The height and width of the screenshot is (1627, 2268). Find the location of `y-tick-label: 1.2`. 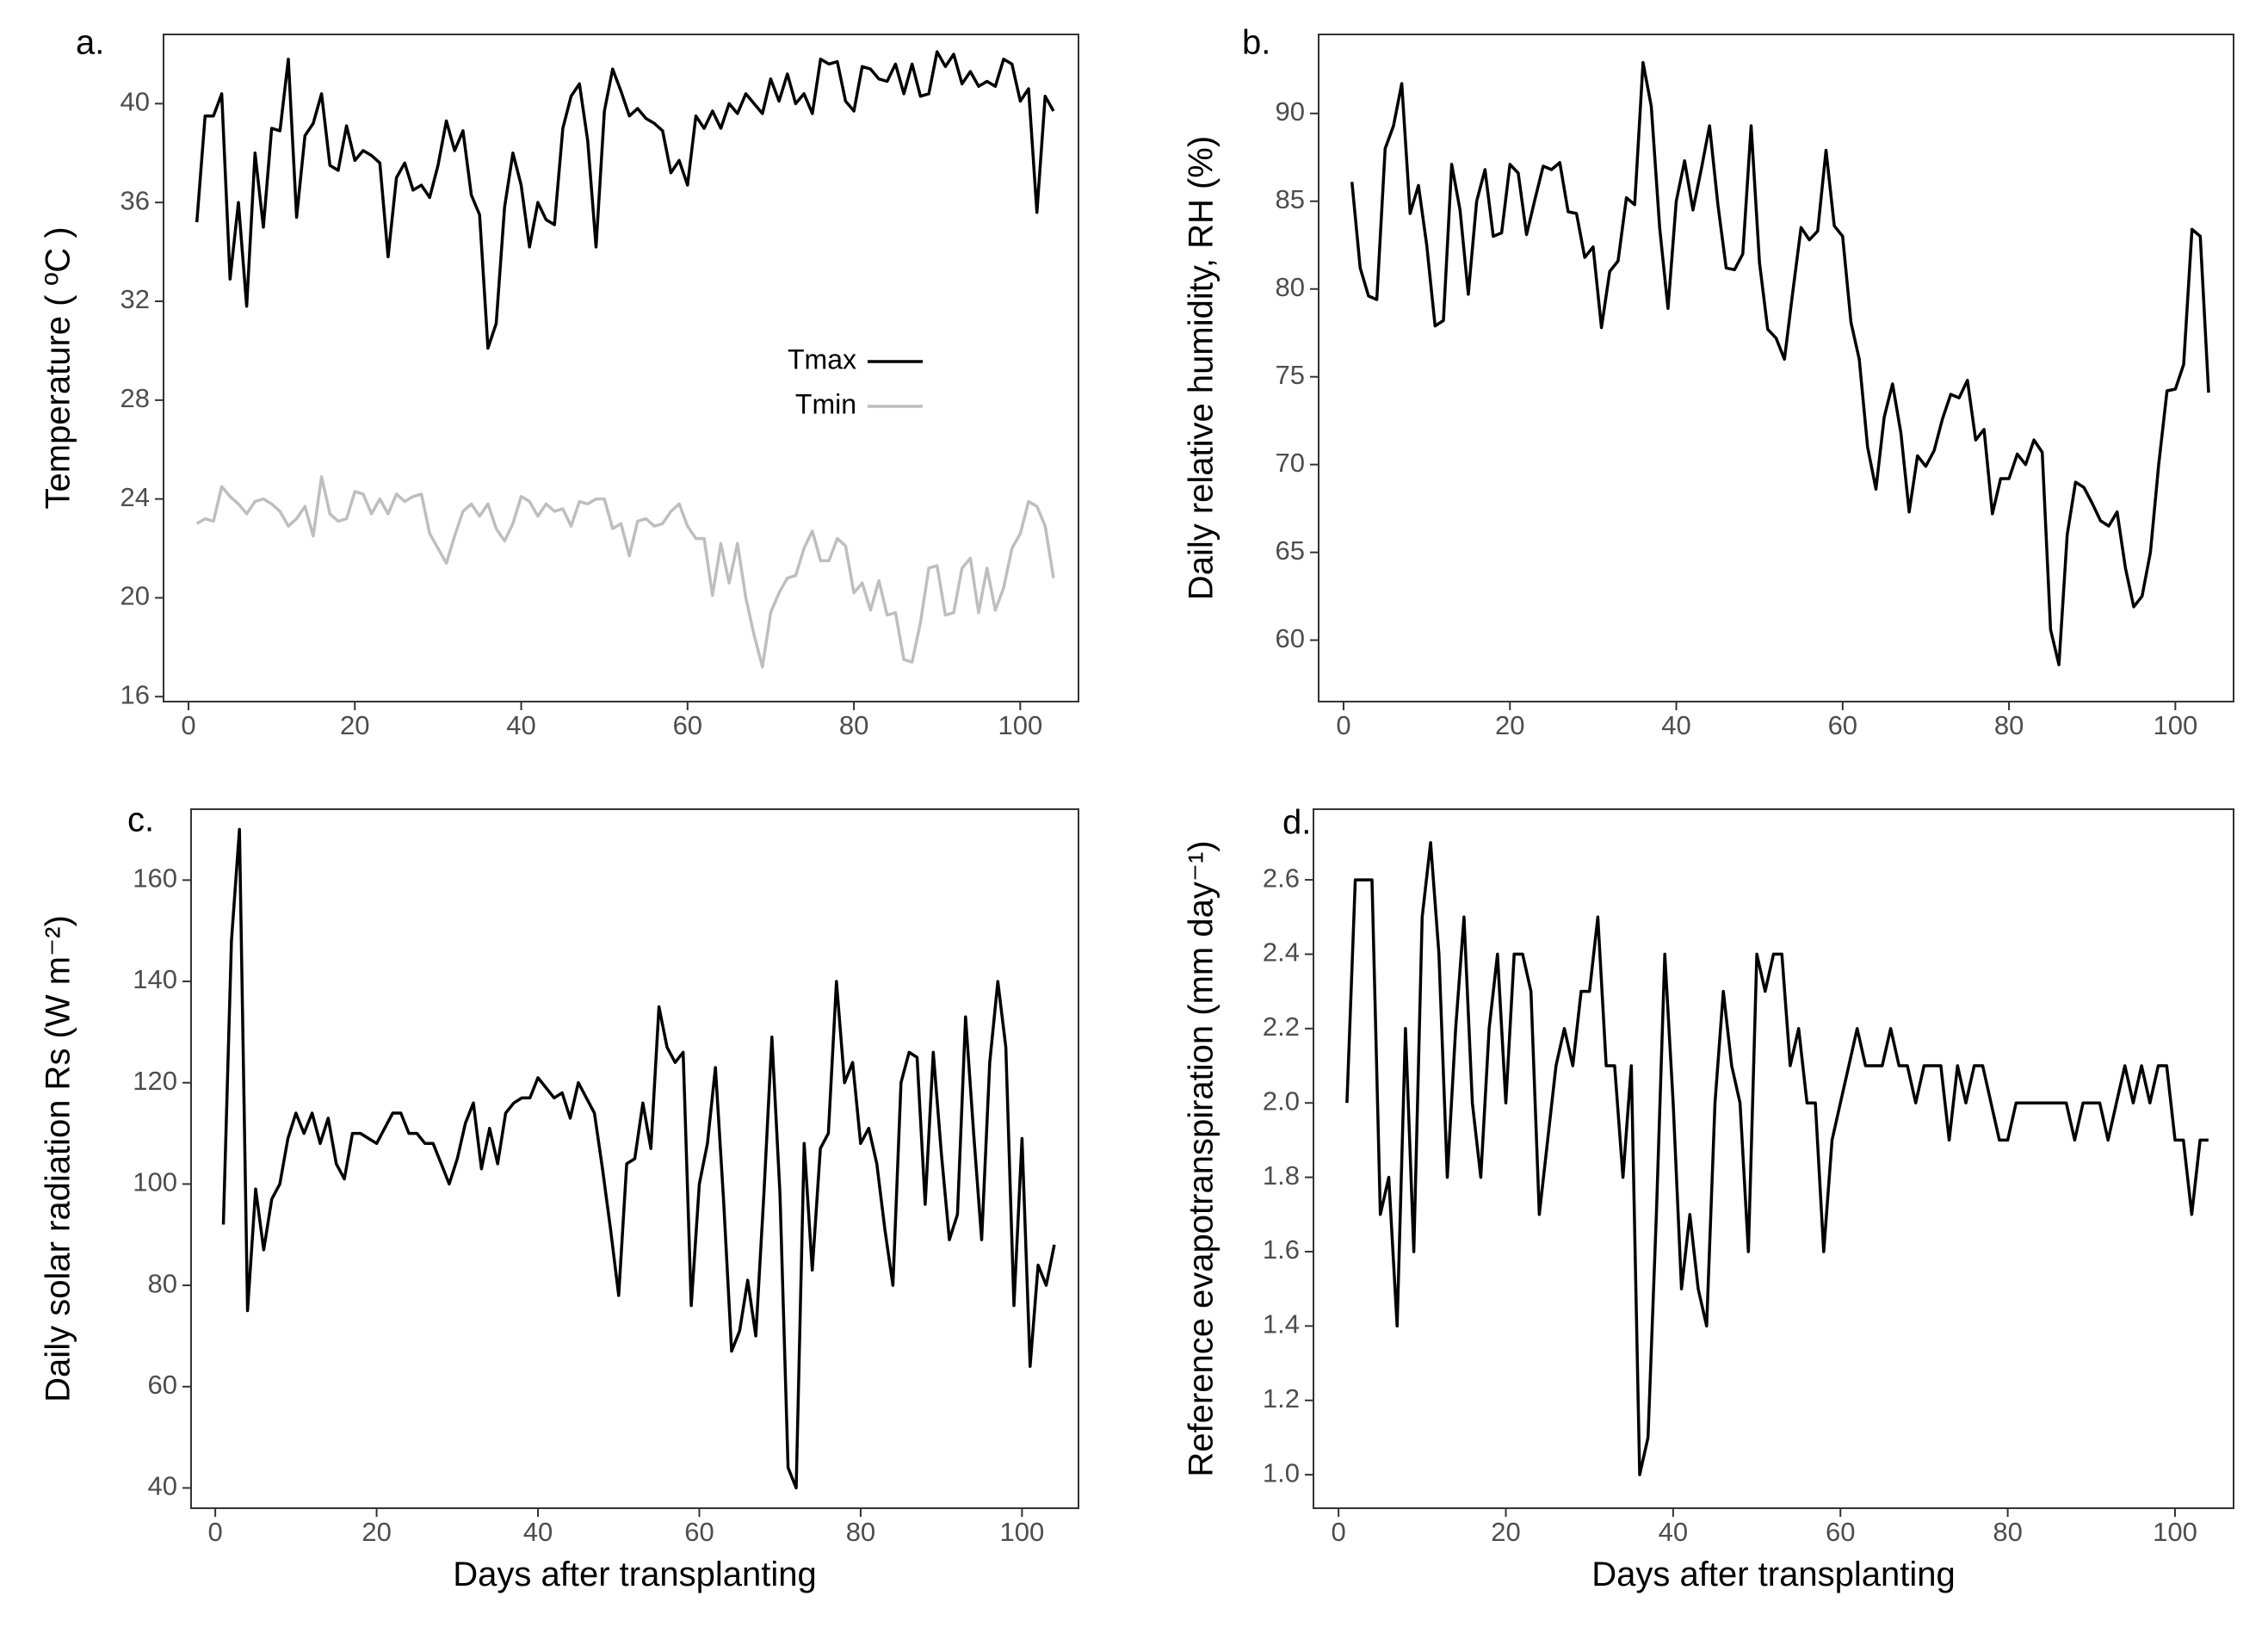

y-tick-label: 1.2 is located at coordinates (1281, 1398).